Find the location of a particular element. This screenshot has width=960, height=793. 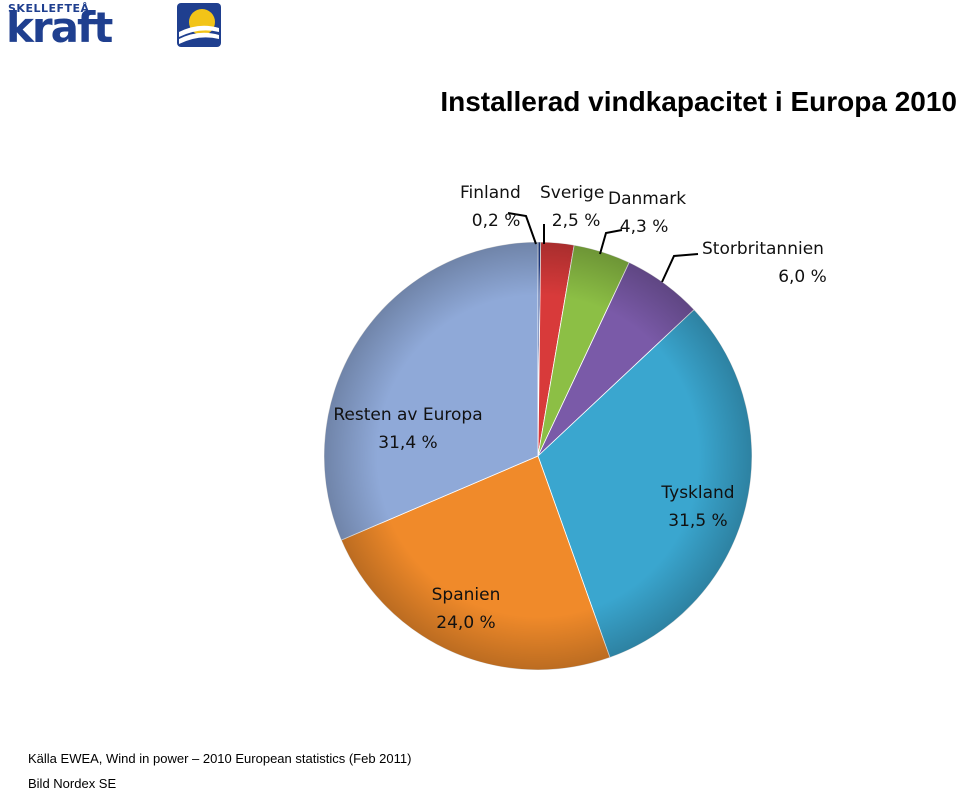

slice-value-finland: 0,2 % is located at coordinates (496, 221).